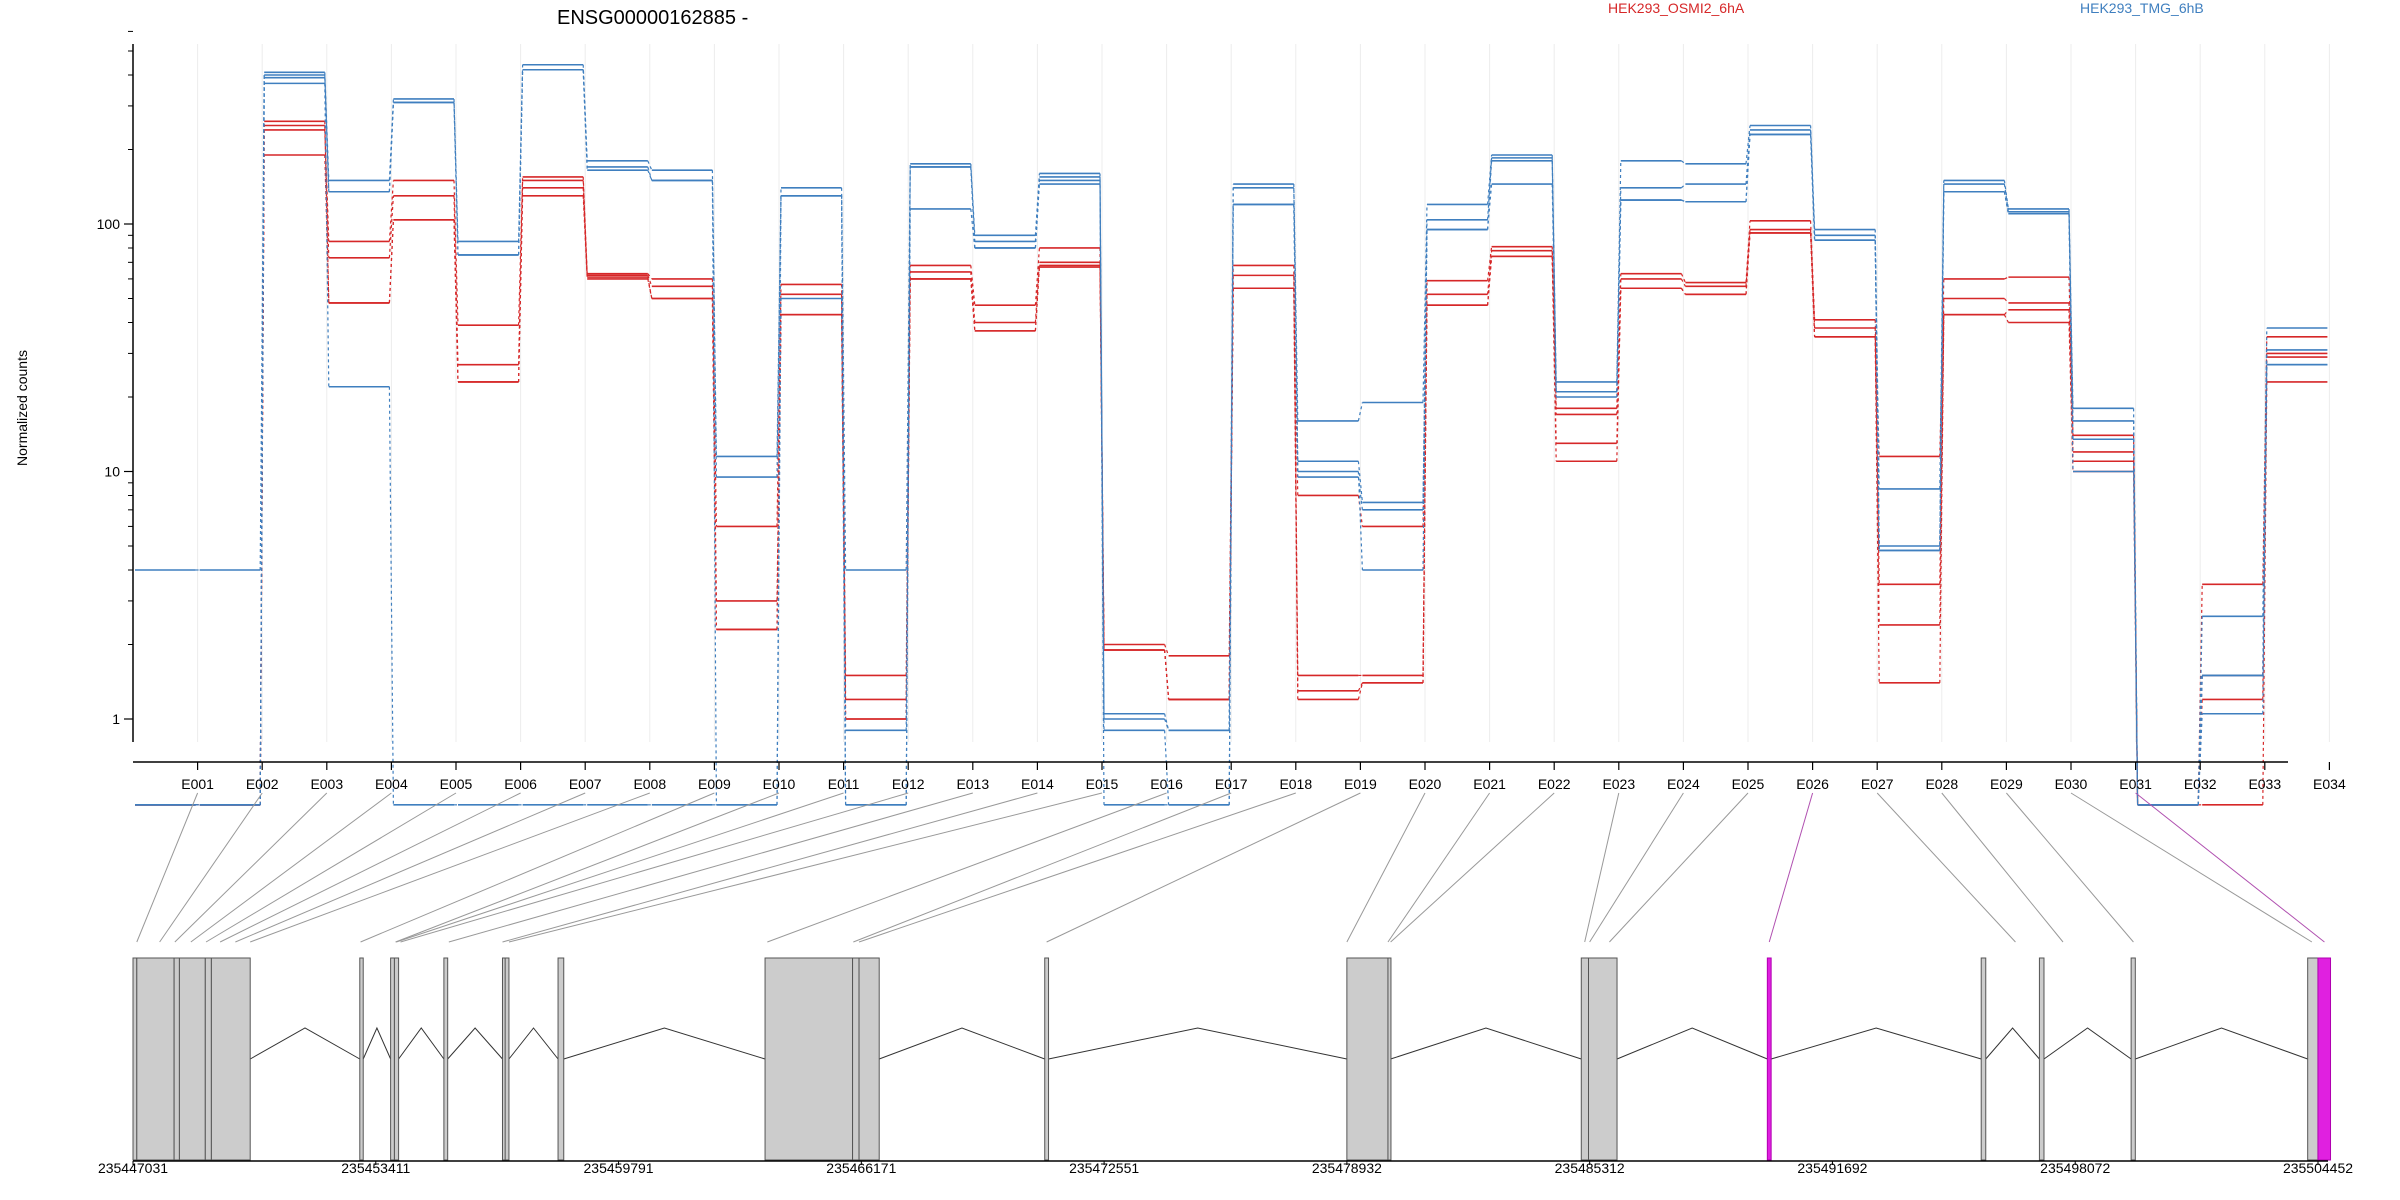 The height and width of the screenshot is (1200, 2400). Describe the element at coordinates (22, 408) in the screenshot. I see `y-axis-label: Normalized counts` at that location.